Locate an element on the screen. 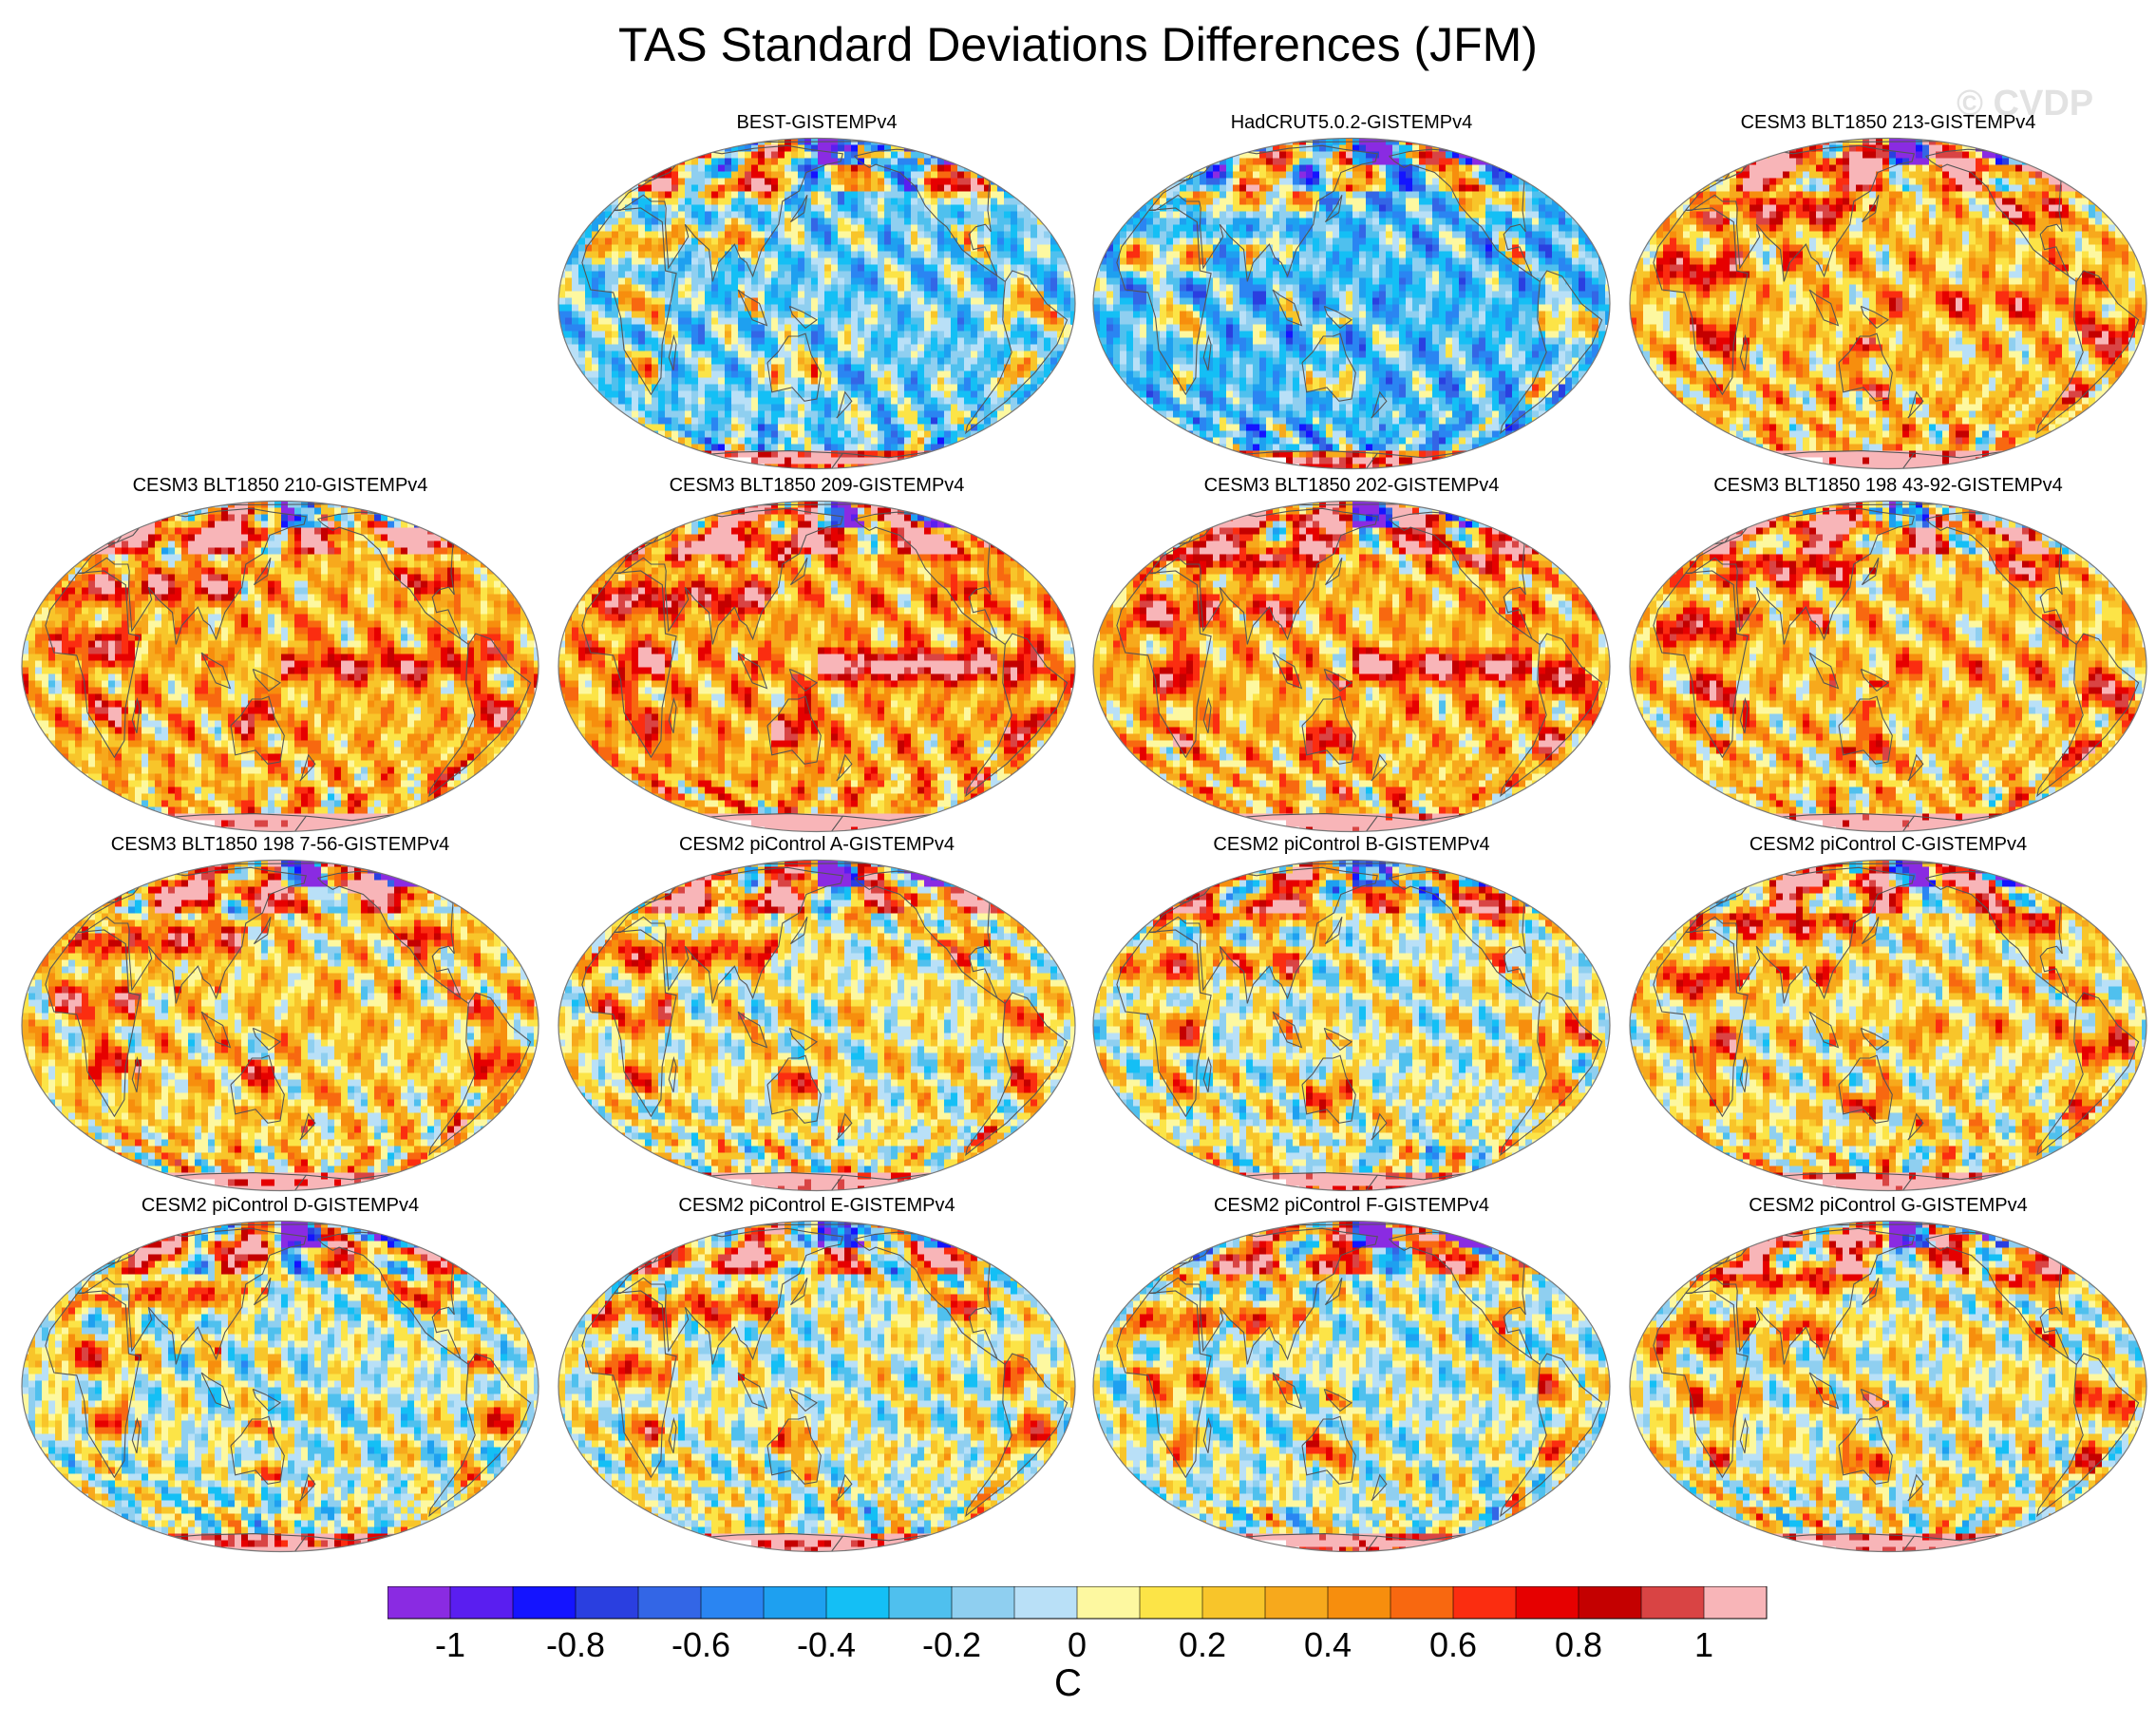 The image size is (2156, 1725). map-panel: CESM2 piControl D-GISTEMPv4 is located at coordinates (280, 1375).